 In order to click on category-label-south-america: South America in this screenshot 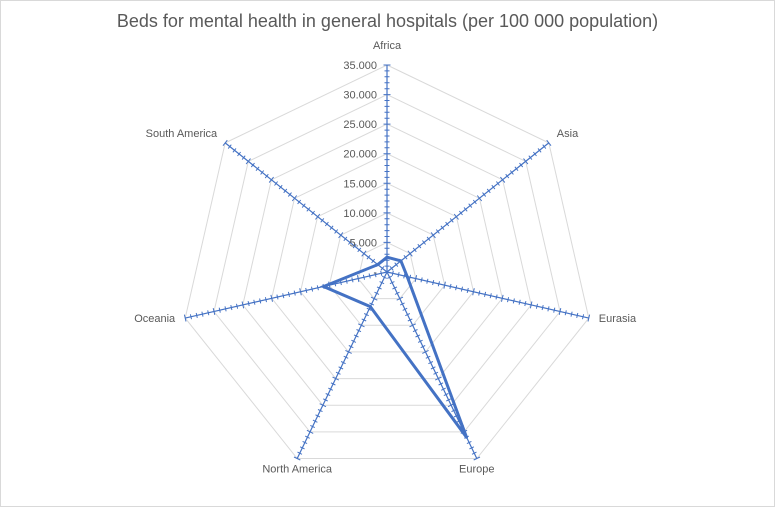, I will do `click(182, 134)`.